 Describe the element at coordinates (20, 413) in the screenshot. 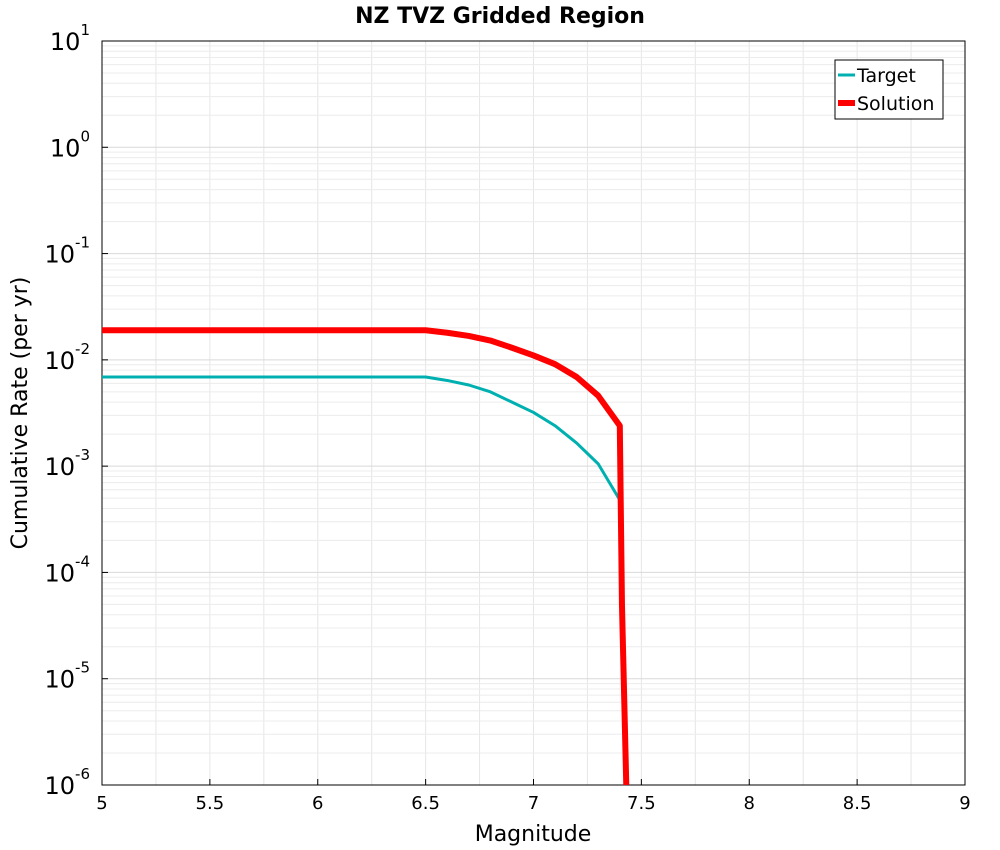

I see `y-axis-label: Cumulative Rate (per yr)` at that location.